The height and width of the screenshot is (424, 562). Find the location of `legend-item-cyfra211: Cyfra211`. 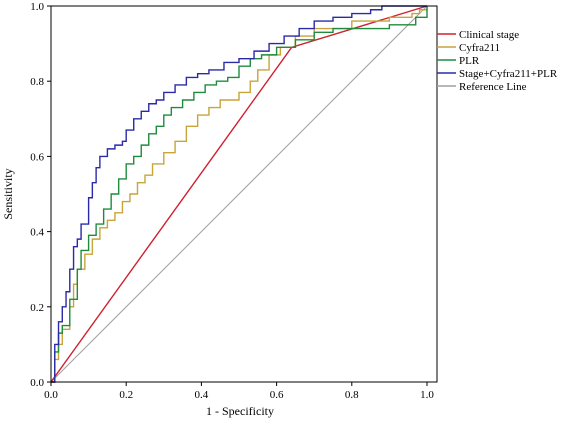

legend-item-cyfra211: Cyfra211 is located at coordinates (468, 48).